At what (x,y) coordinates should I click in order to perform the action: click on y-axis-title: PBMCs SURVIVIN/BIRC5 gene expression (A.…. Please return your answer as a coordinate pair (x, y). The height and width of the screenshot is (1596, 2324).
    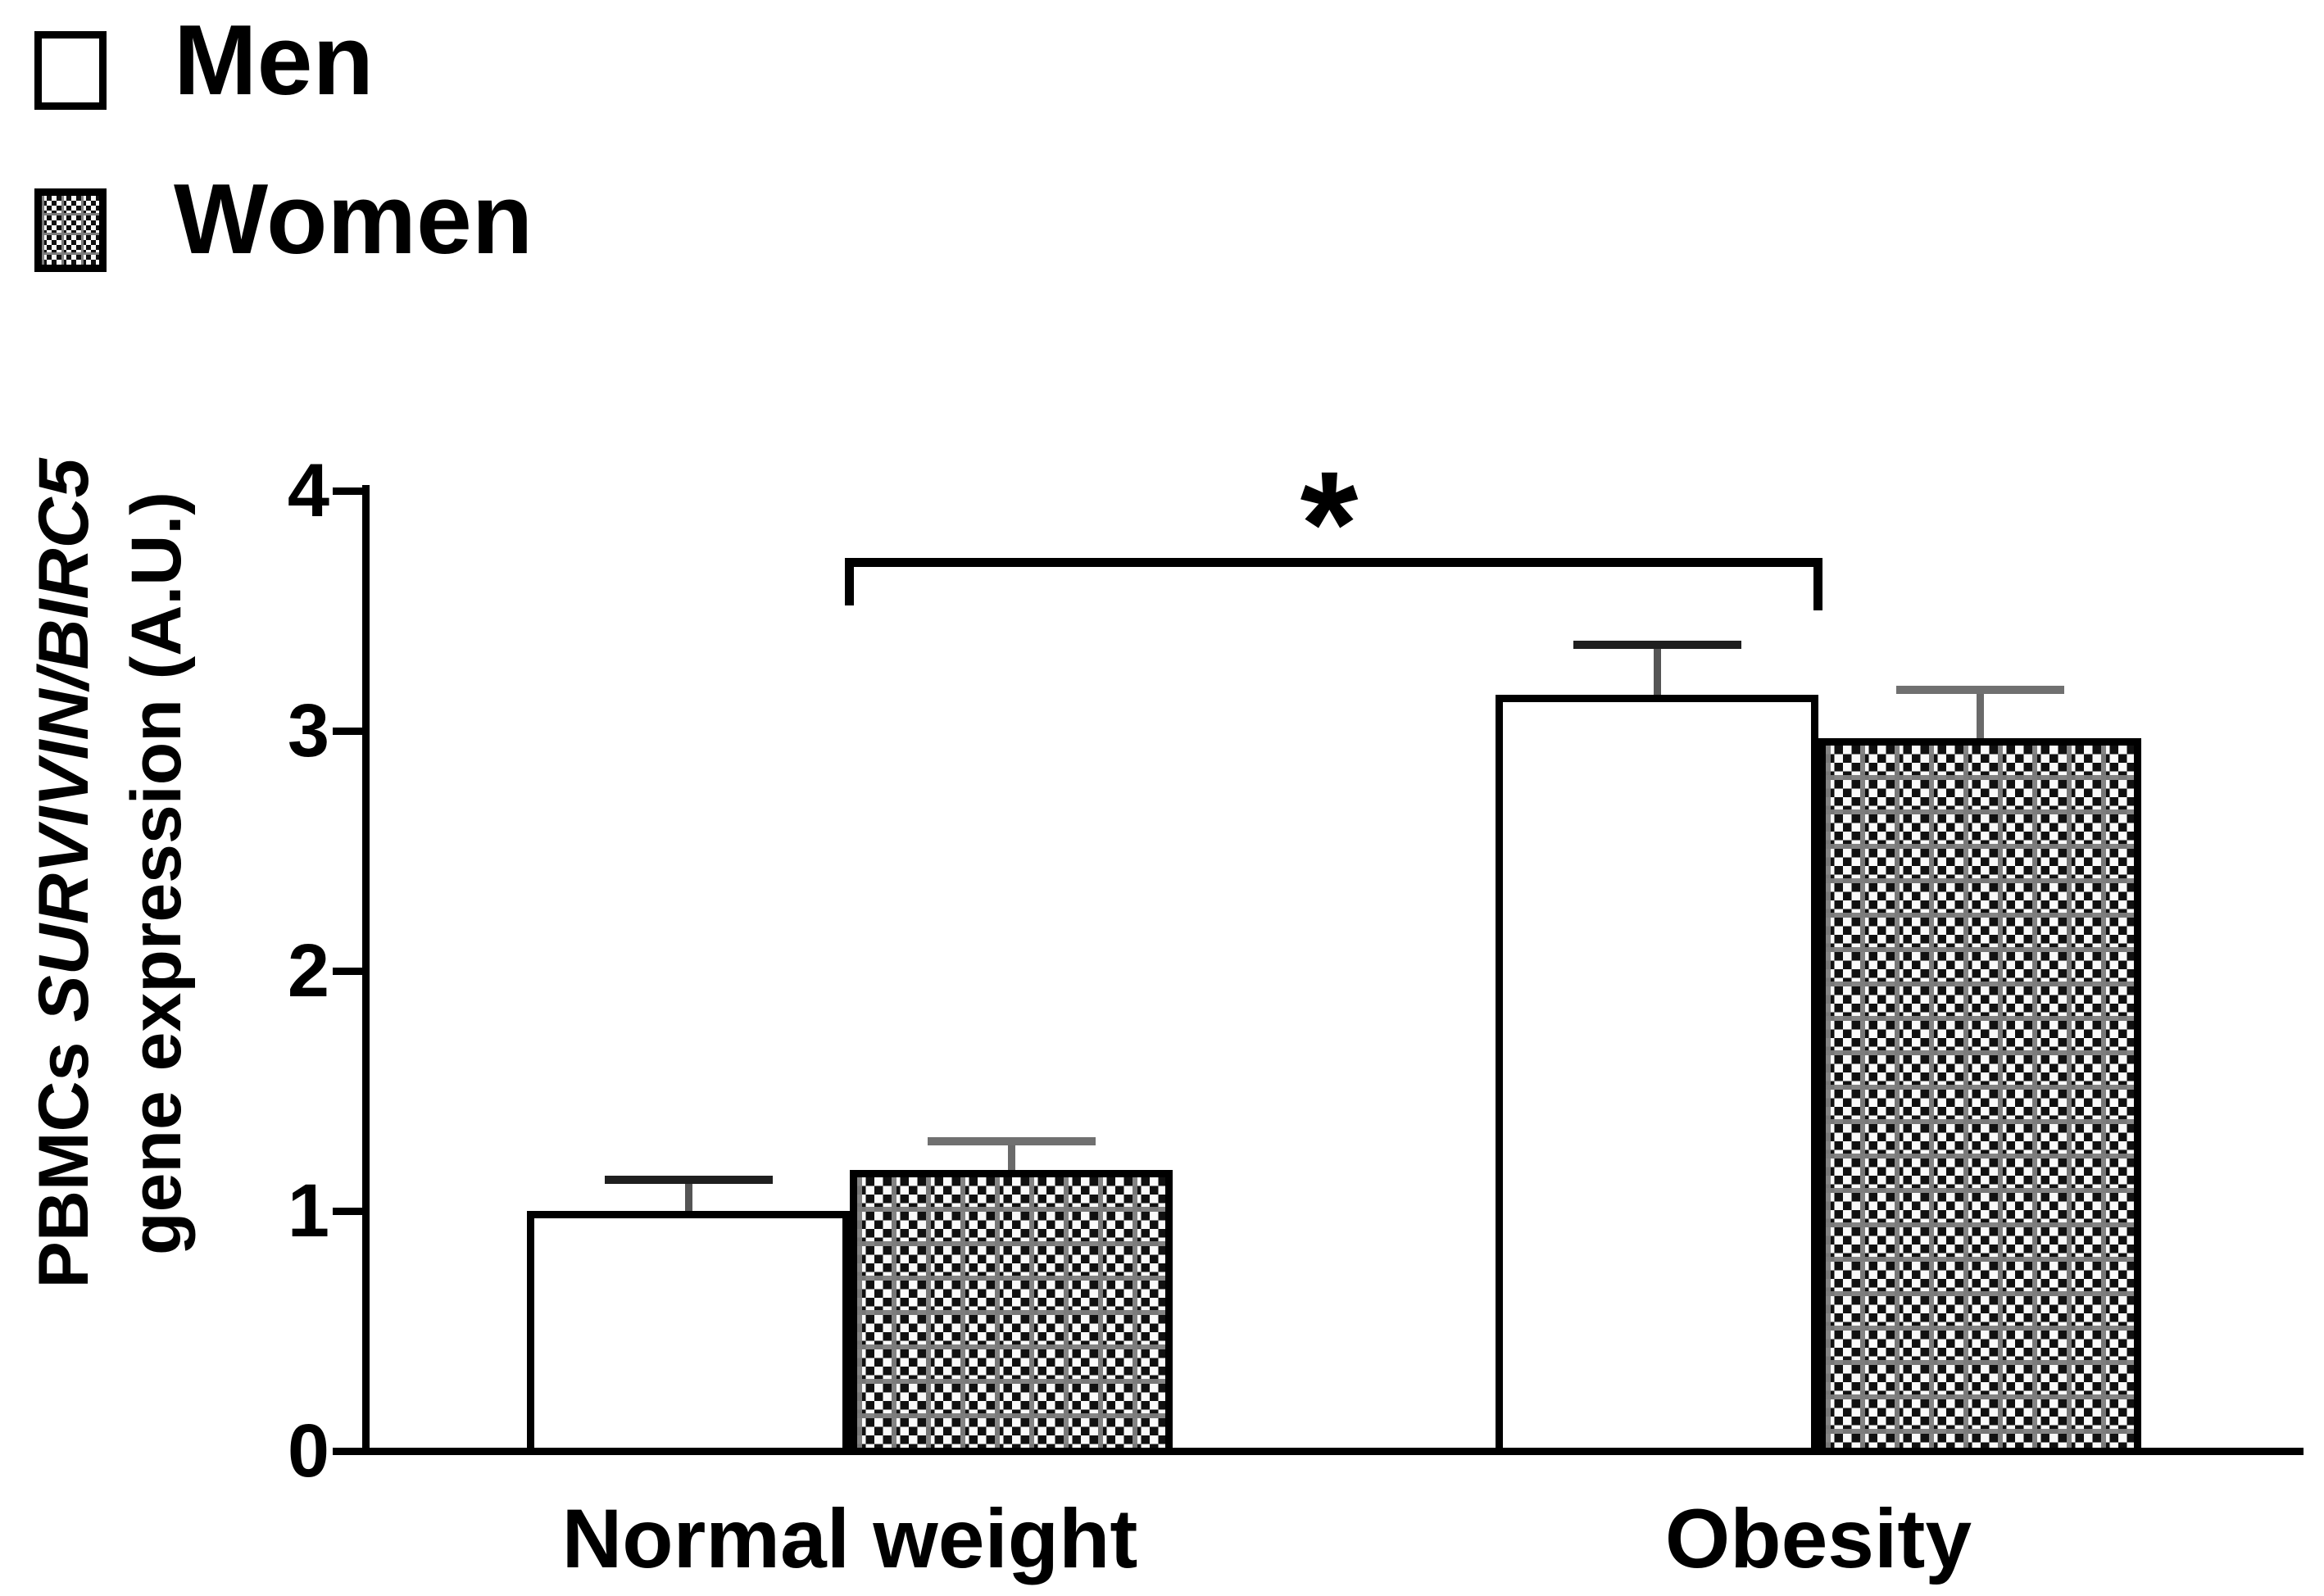
    Looking at the image, I should click on (116, 873).